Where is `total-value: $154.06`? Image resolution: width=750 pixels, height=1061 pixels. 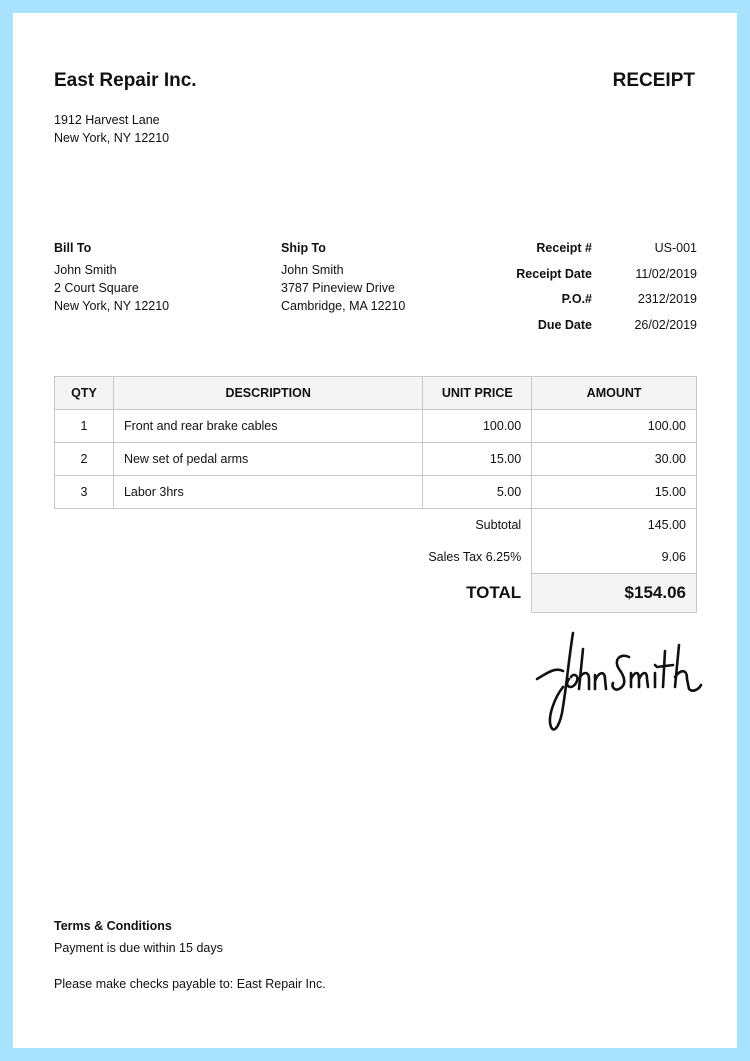
total-value: $154.06 is located at coordinates (614, 593).